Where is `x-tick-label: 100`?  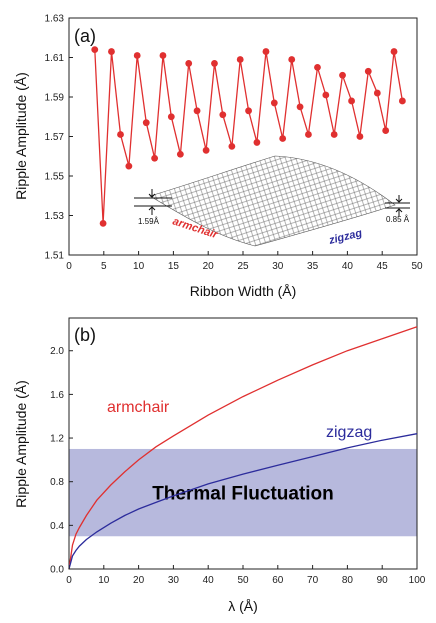
x-tick-label: 100 is located at coordinates (417, 580).